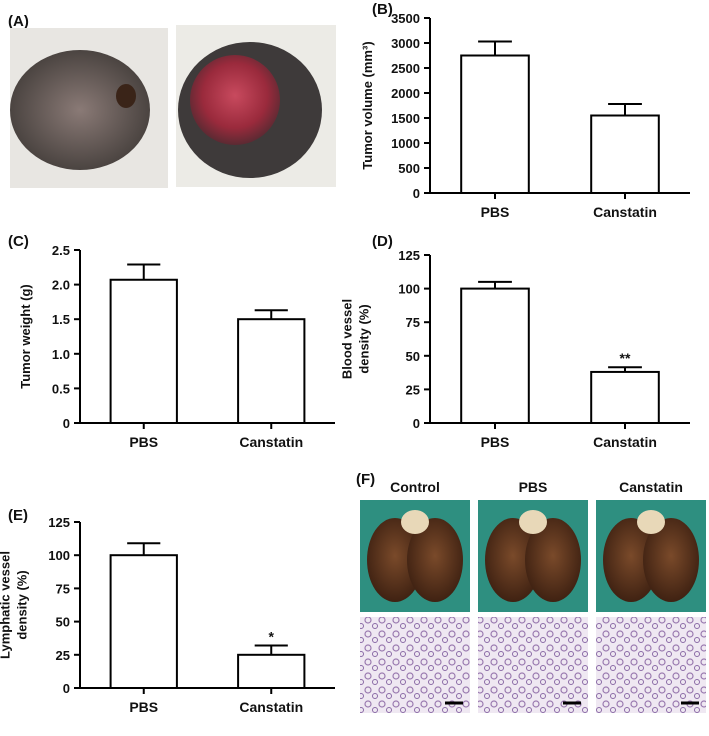 The width and height of the screenshot is (709, 736). I want to click on panel-label: (F), so click(365, 479).